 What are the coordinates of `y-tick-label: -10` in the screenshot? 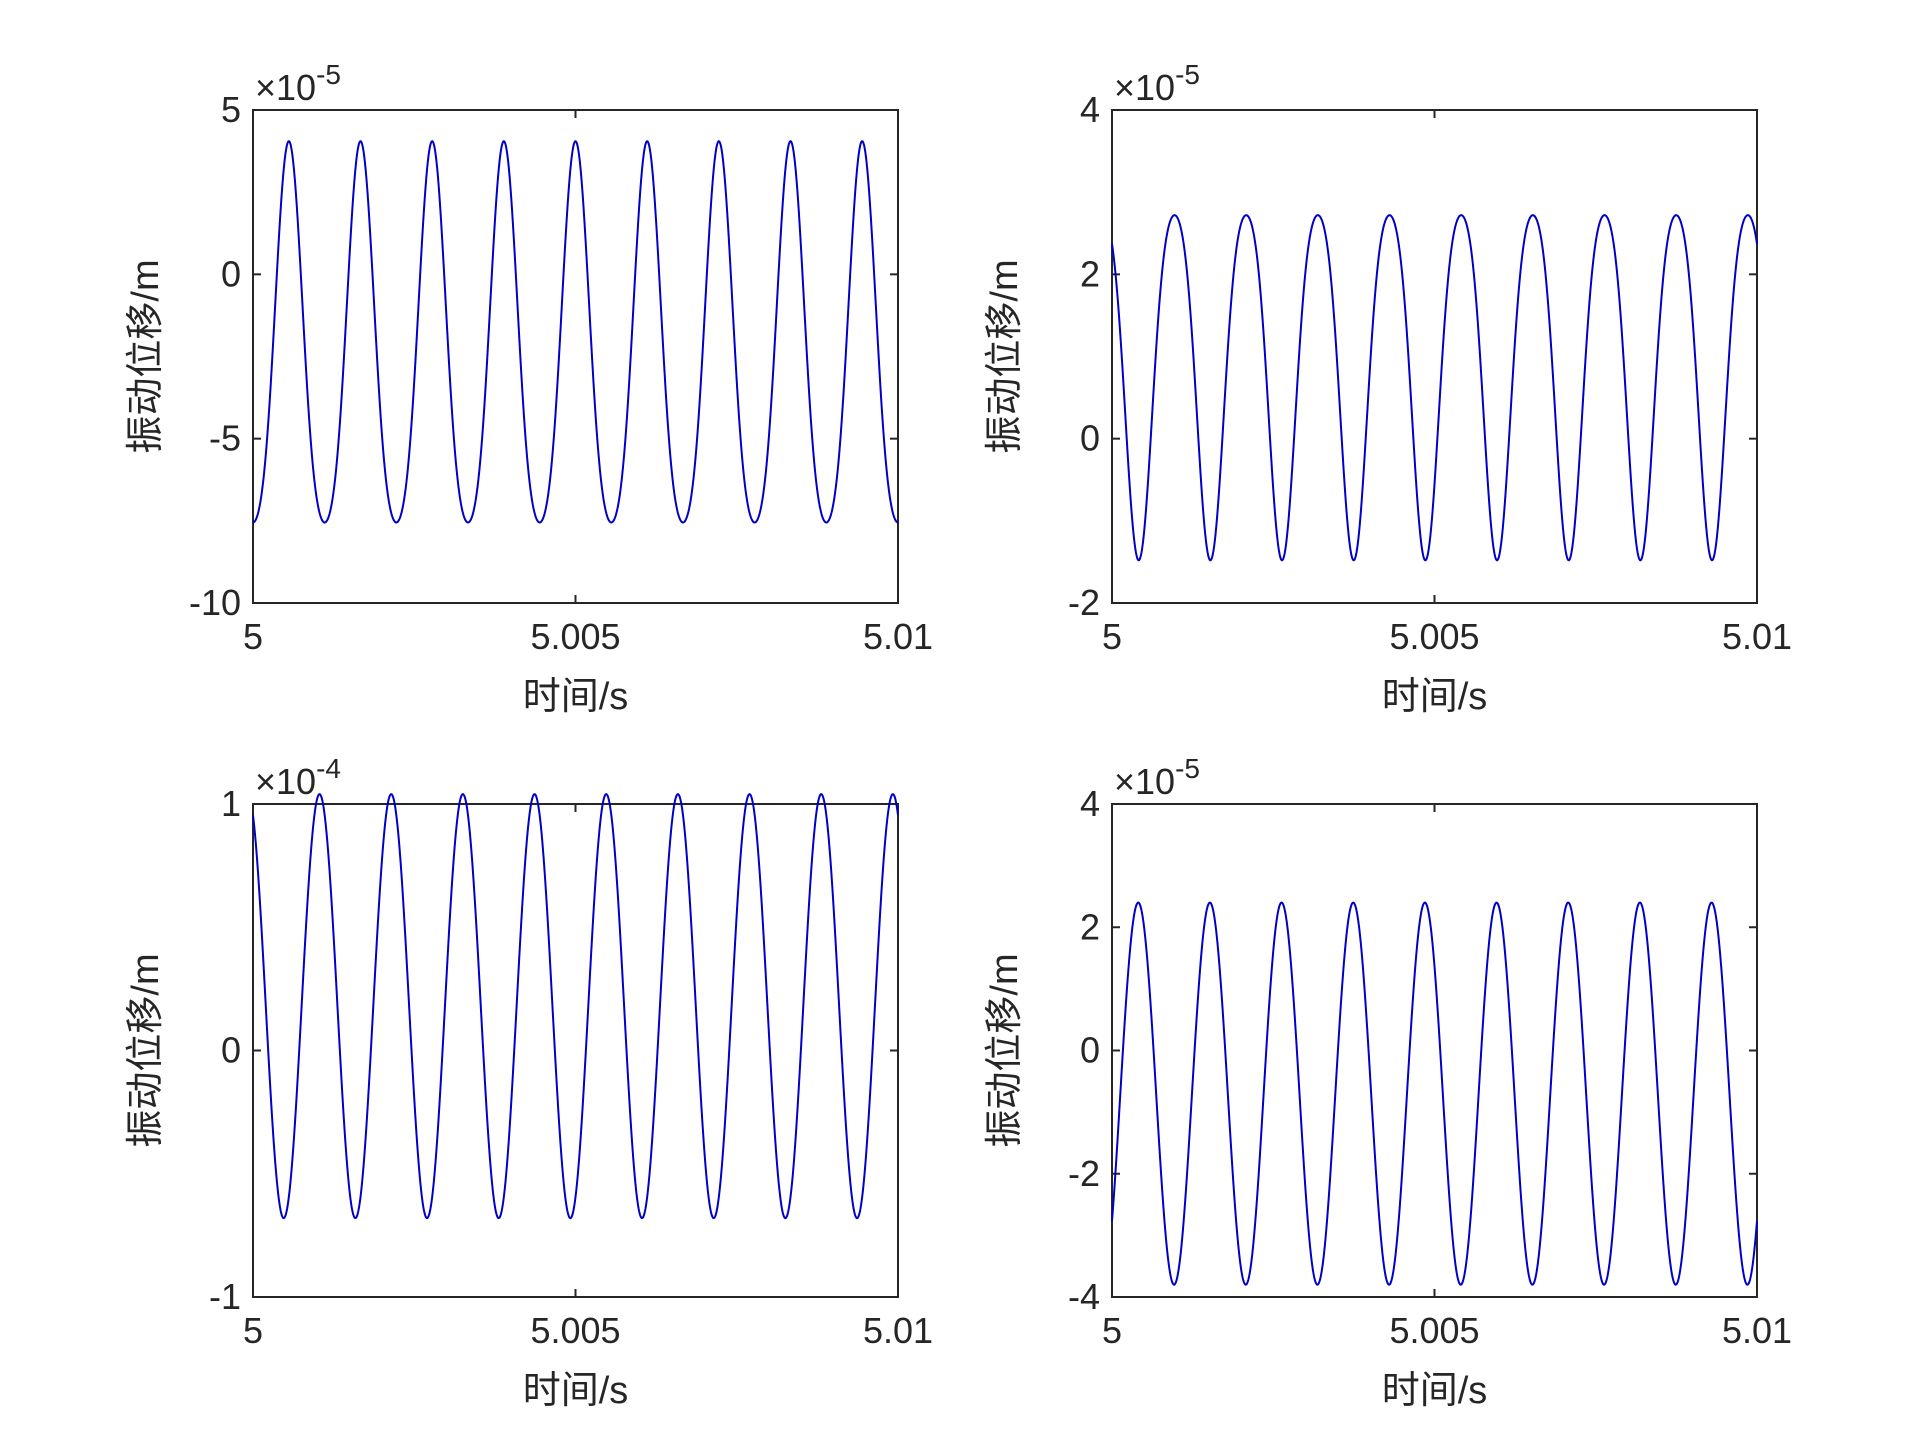 It's located at (215, 602).